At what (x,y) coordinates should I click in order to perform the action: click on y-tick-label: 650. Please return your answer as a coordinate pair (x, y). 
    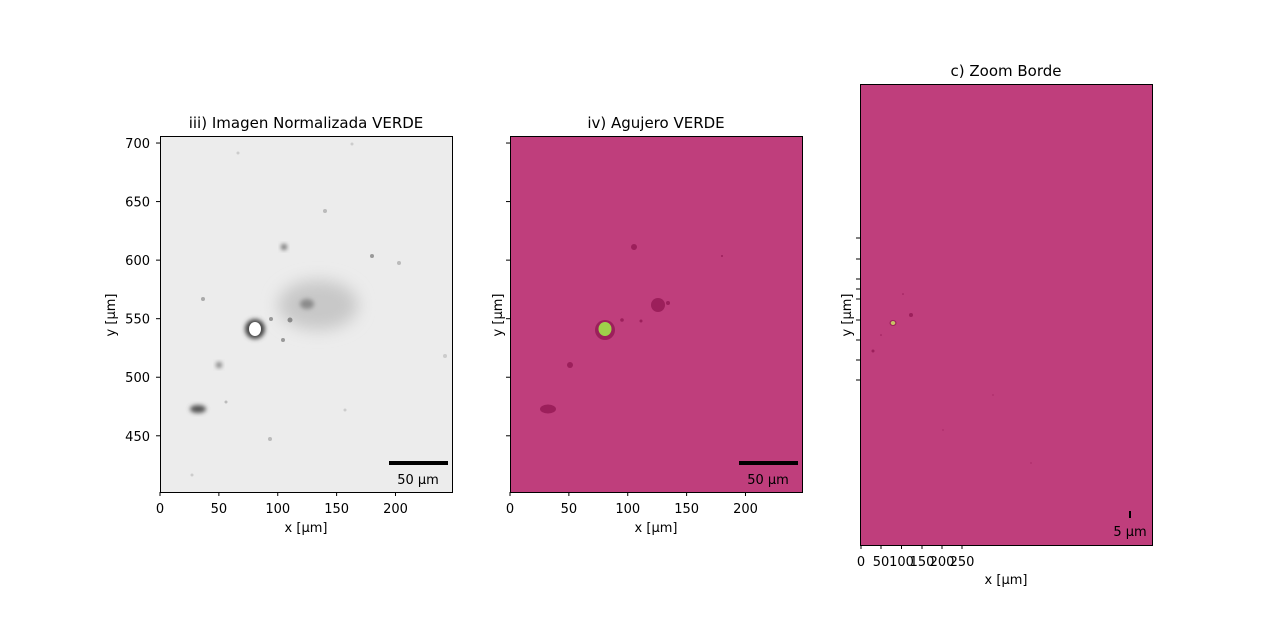
    Looking at the image, I should click on (137, 203).